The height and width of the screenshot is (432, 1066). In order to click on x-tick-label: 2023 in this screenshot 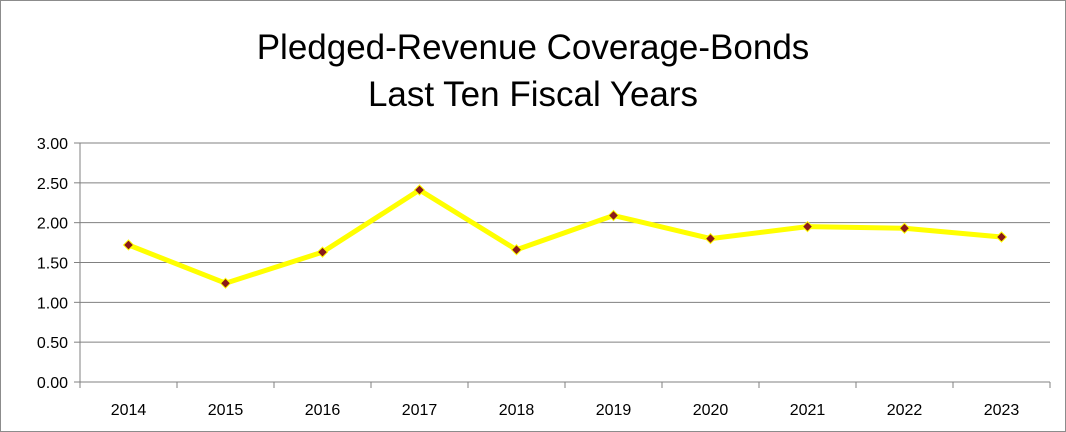, I will do `click(1002, 410)`.